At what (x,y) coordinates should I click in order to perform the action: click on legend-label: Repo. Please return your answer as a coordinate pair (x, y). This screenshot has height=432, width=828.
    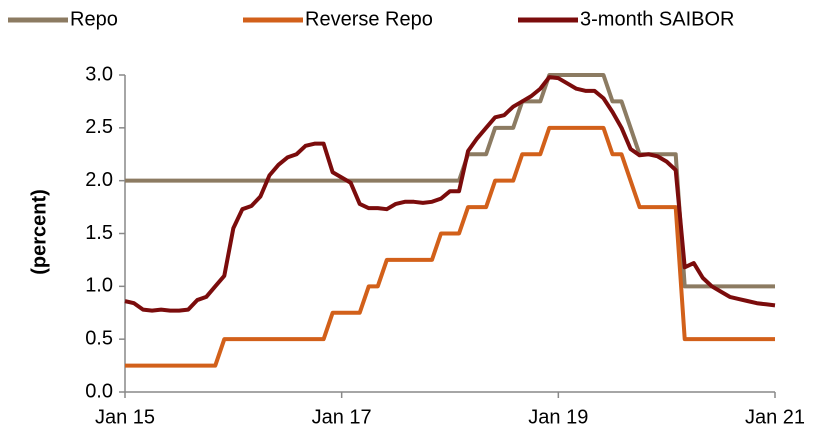
    Looking at the image, I should click on (94, 19).